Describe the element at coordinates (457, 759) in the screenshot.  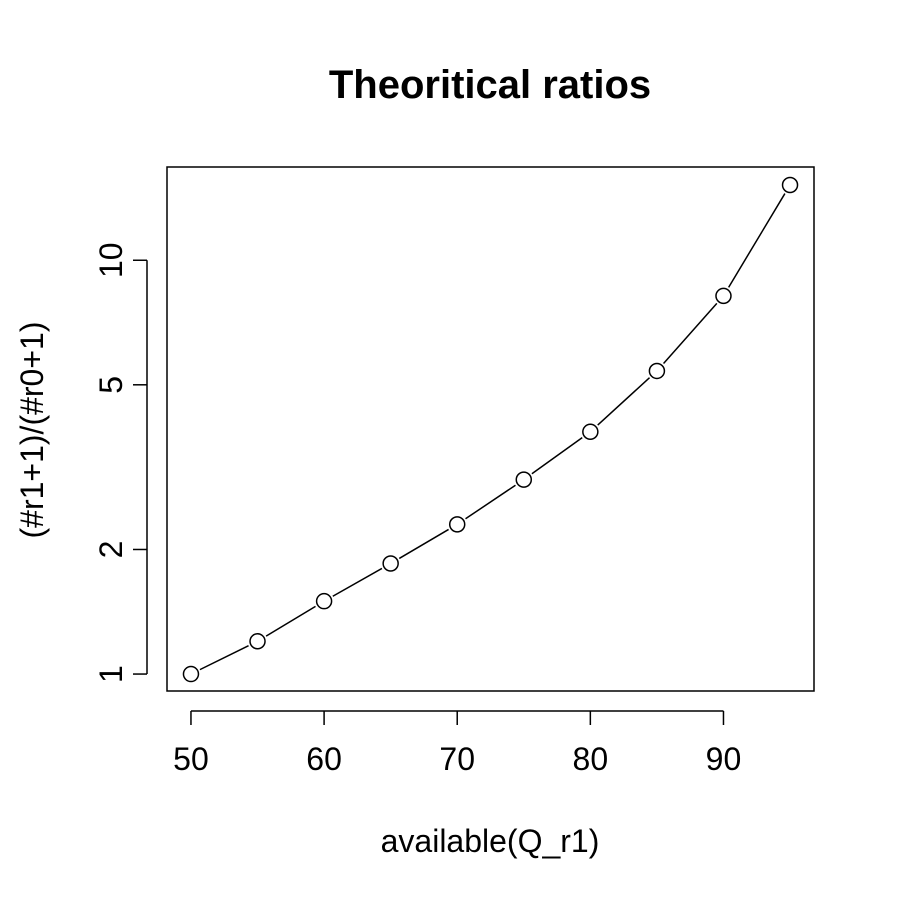
I see `x-tick-label: 70` at that location.